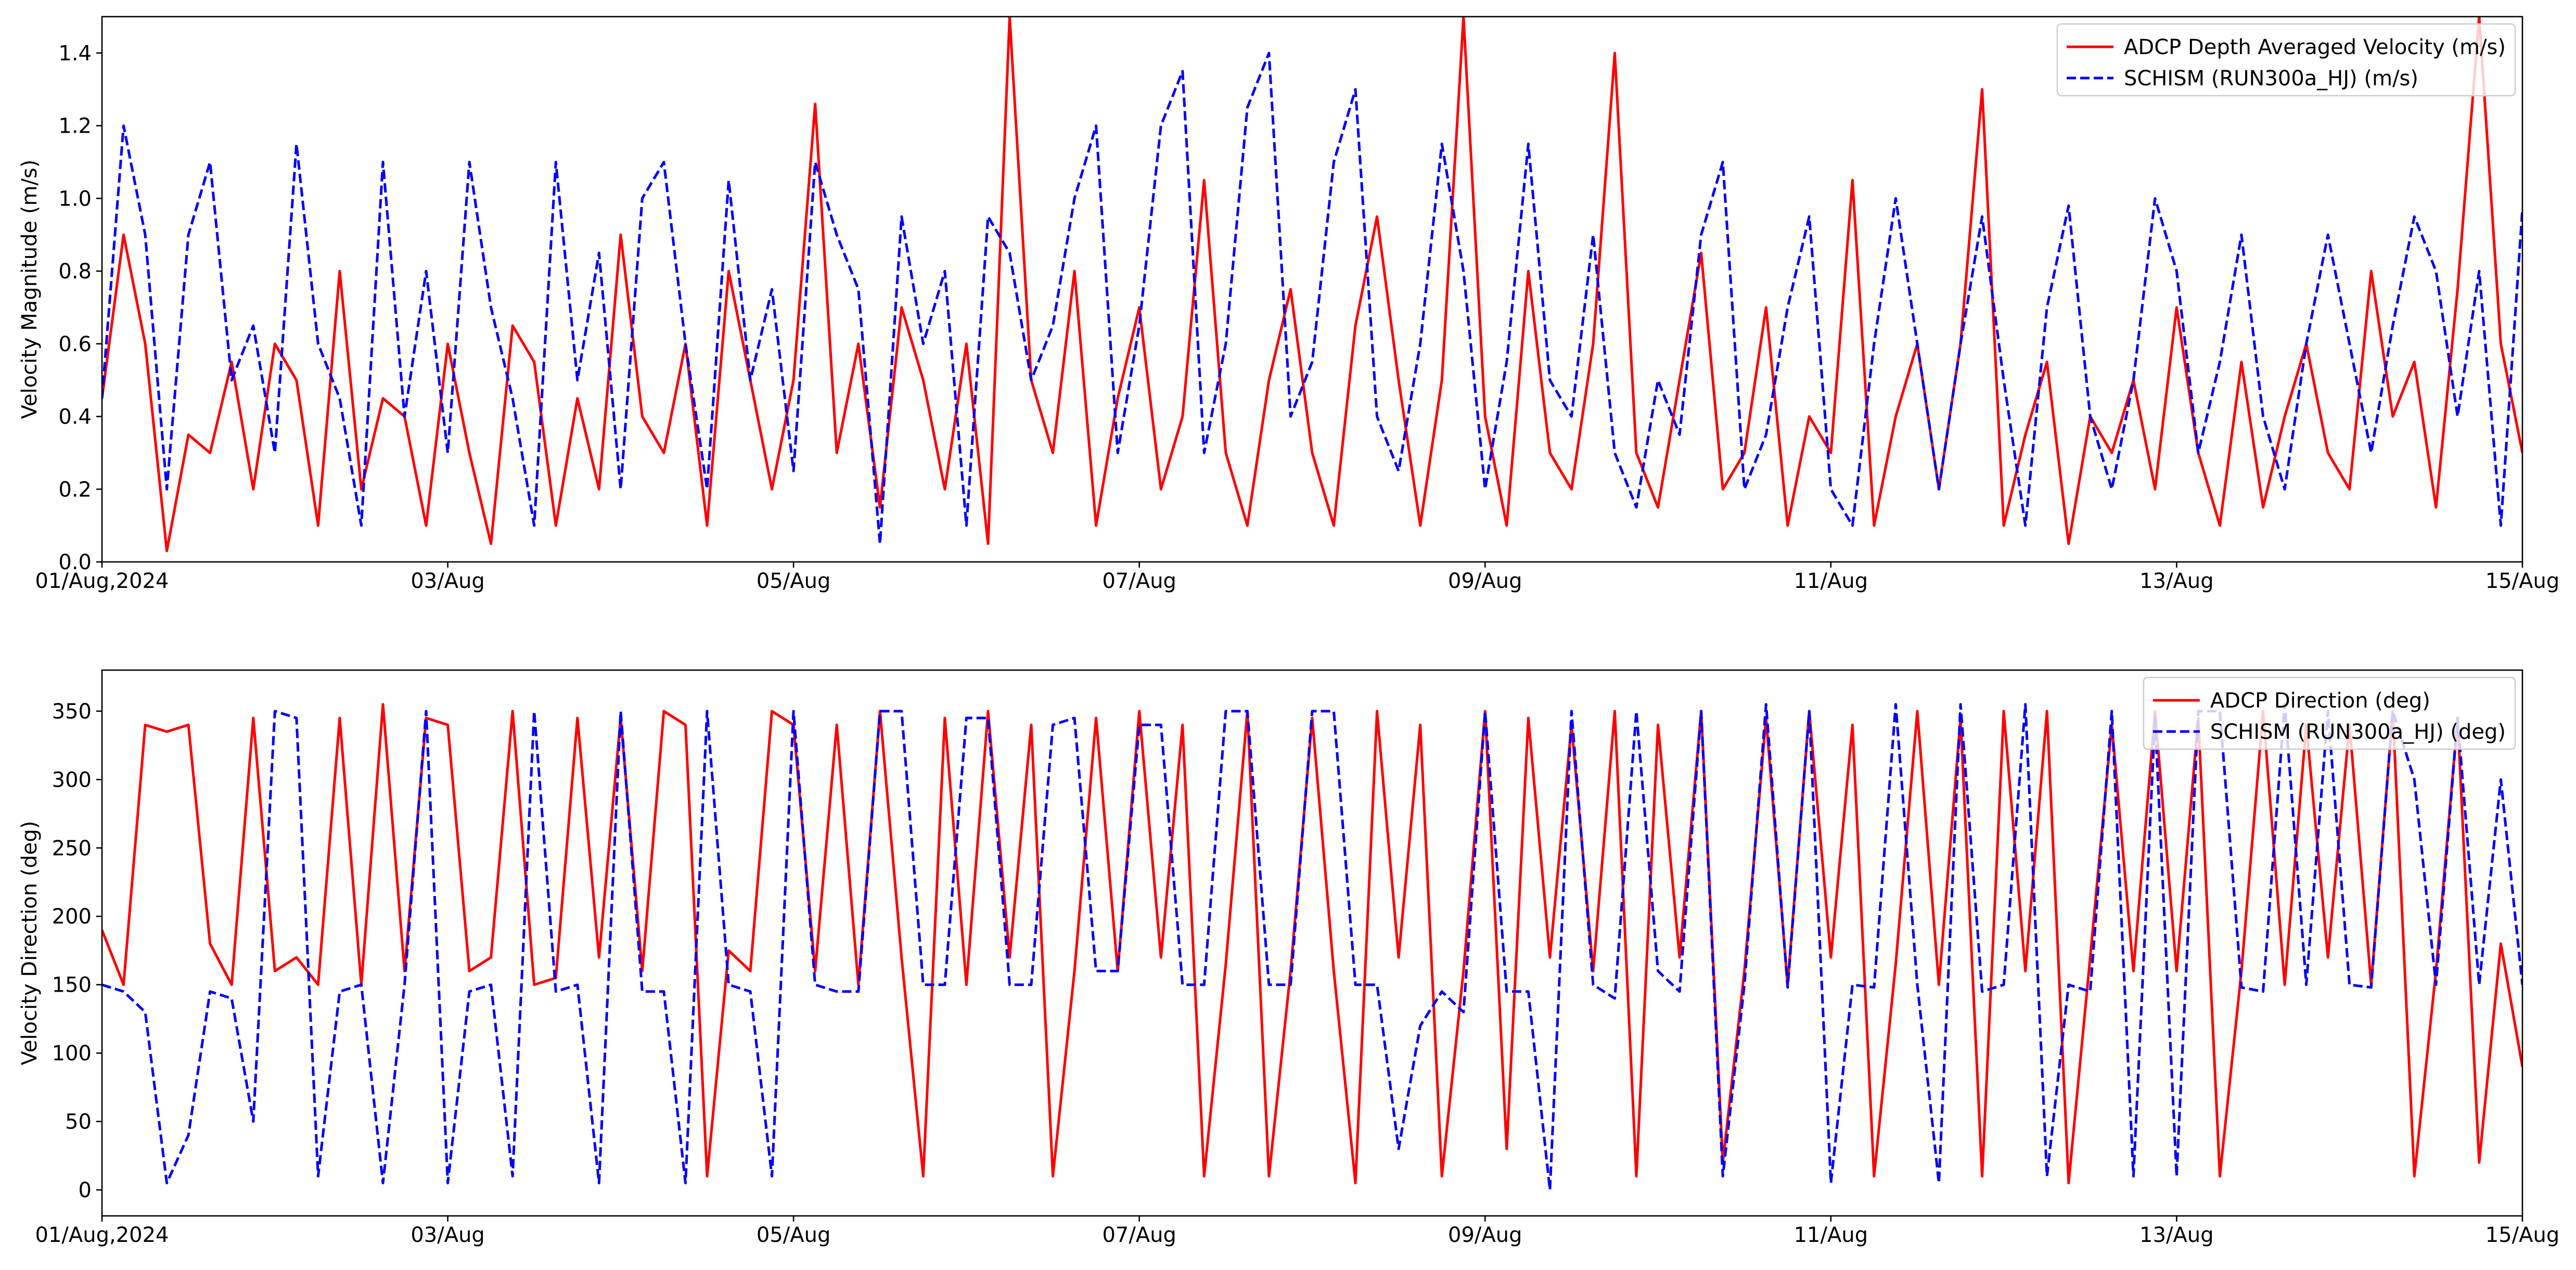  I want to click on y-tick-label: 0.2, so click(75, 490).